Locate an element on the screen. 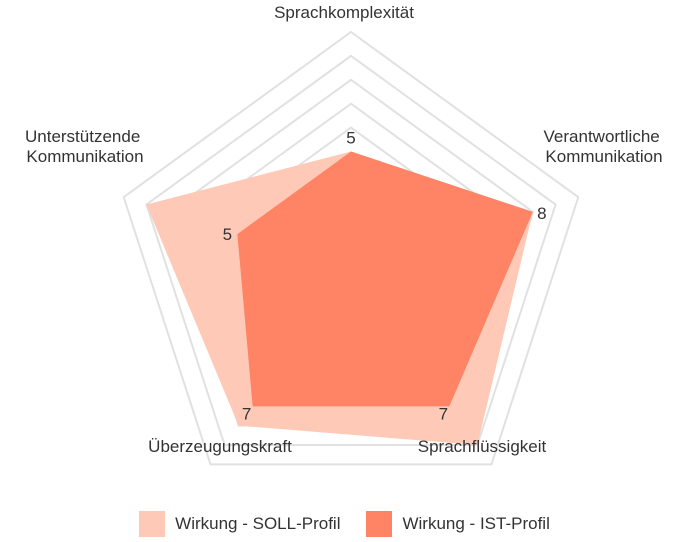 This screenshot has height=542, width=689. legend-label-soll: Wirkung - SOLL-Profil is located at coordinates (258, 523).